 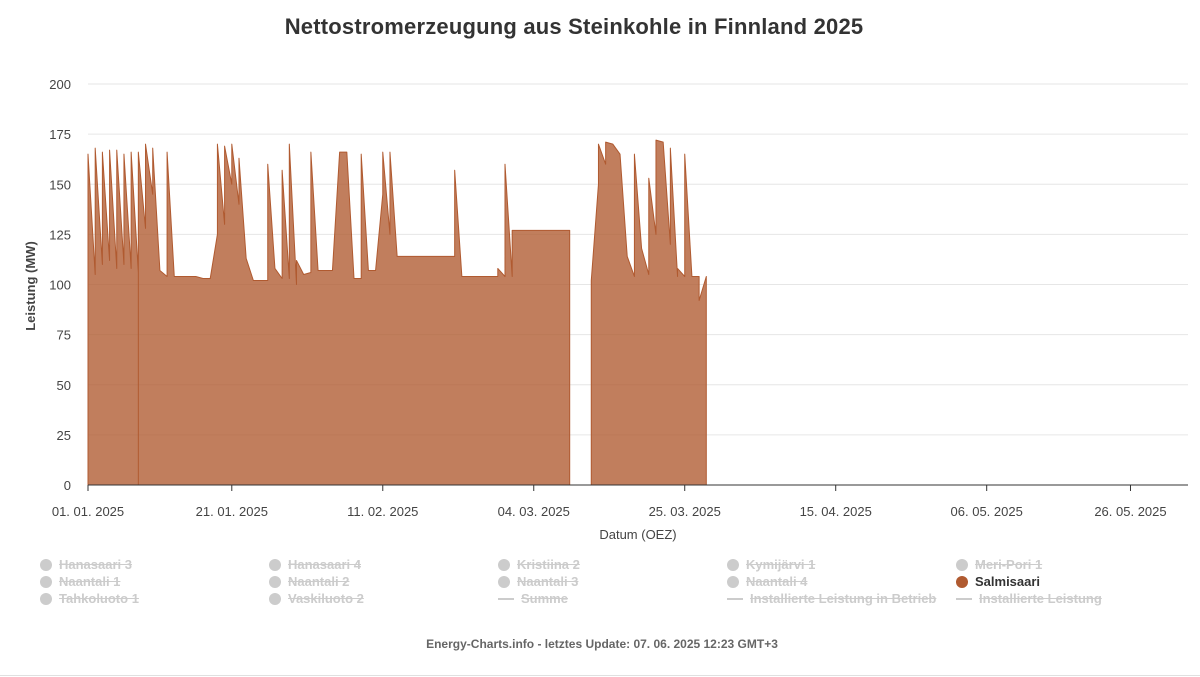 What do you see at coordinates (548, 581) in the screenshot?
I see `legend-label: Naantali 3` at bounding box center [548, 581].